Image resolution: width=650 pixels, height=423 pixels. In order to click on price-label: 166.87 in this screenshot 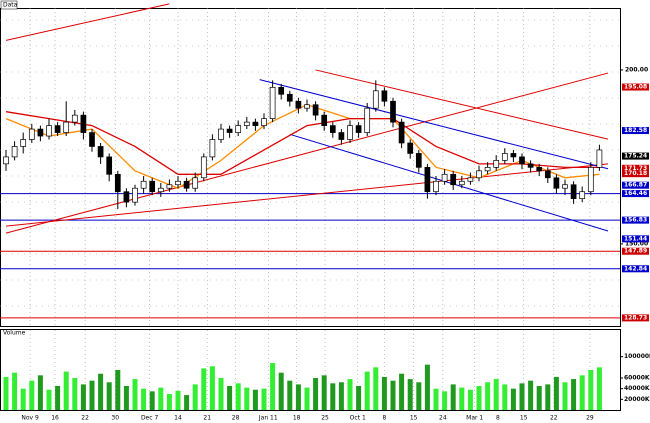, I will do `click(635, 185)`.